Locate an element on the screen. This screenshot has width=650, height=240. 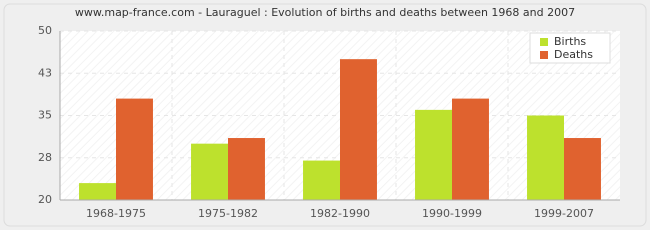
y-tick-label: 50 is located at coordinates (45, 30).